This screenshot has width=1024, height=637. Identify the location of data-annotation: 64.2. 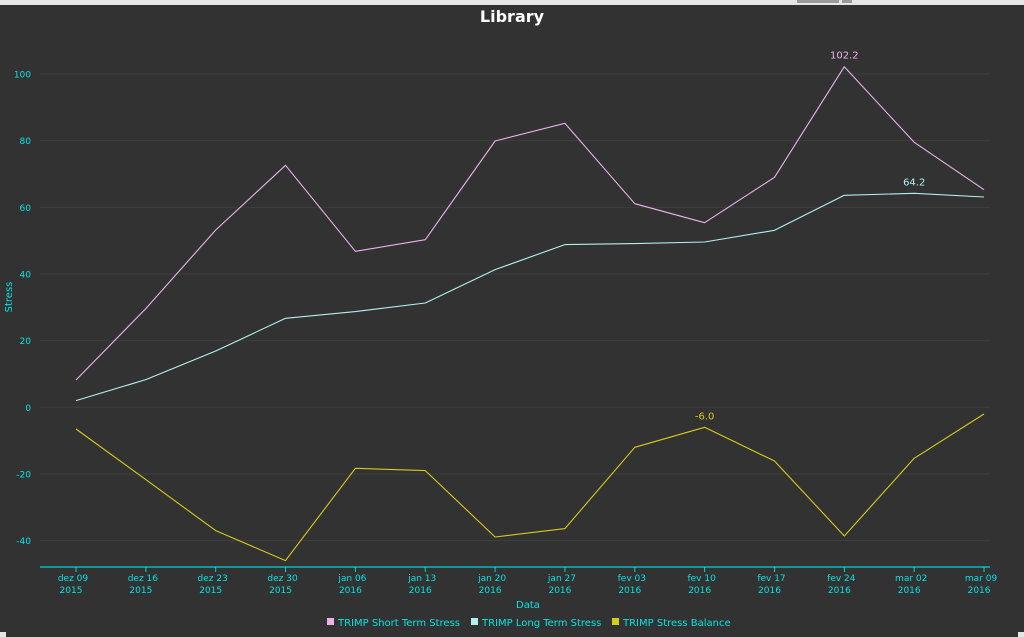
(914, 182).